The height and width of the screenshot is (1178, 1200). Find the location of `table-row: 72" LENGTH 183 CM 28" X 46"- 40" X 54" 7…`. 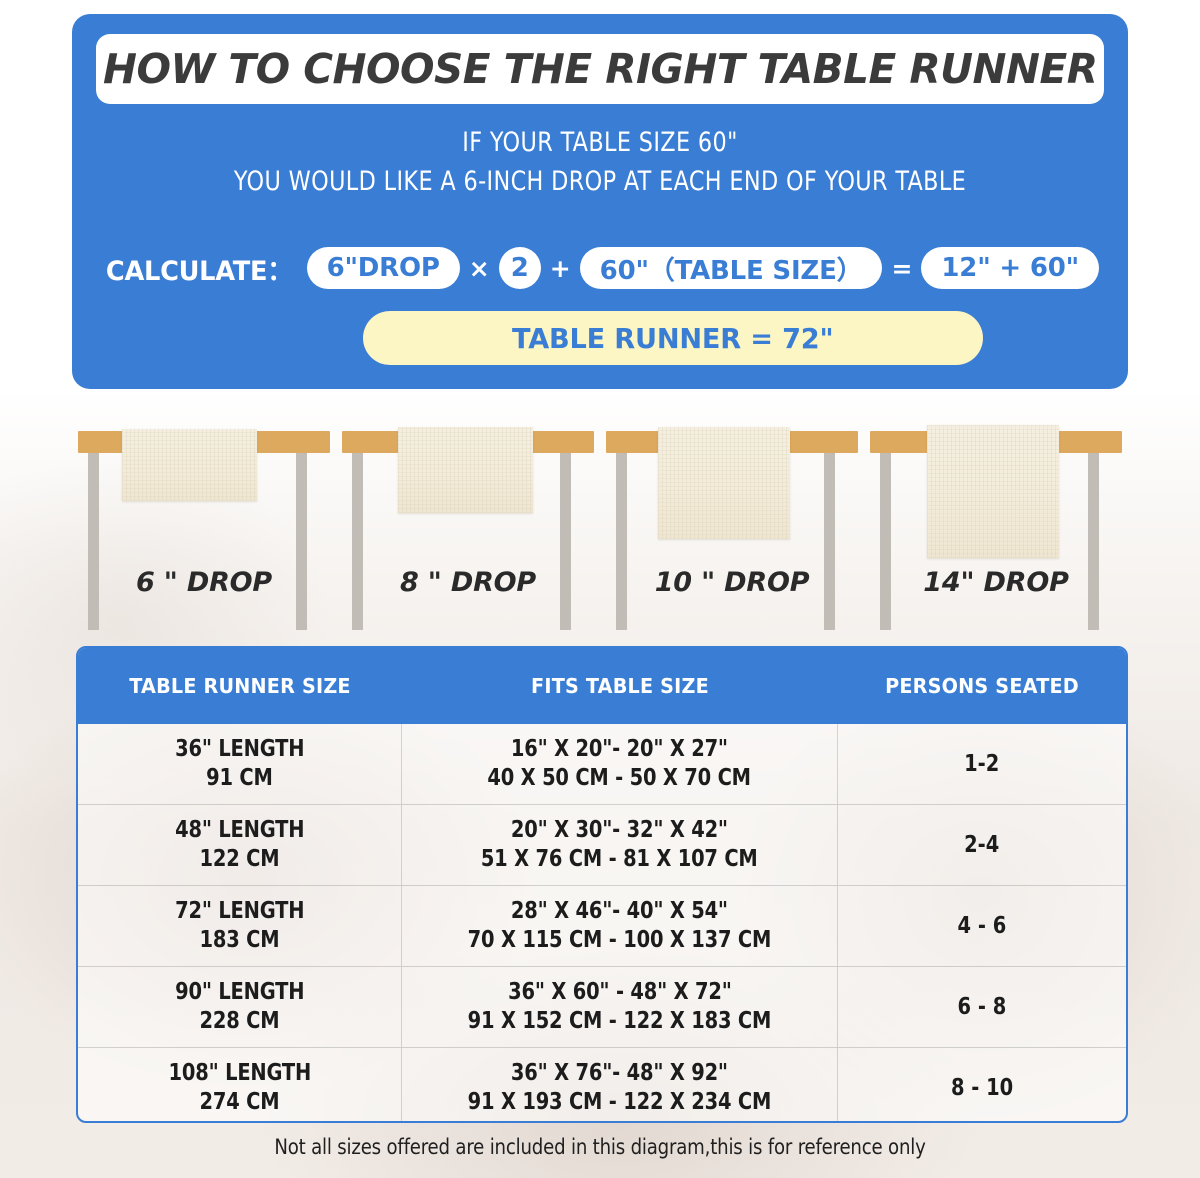

table-row: 72" LENGTH 183 CM 28" X 46"- 40" X 54" 7… is located at coordinates (602, 926).